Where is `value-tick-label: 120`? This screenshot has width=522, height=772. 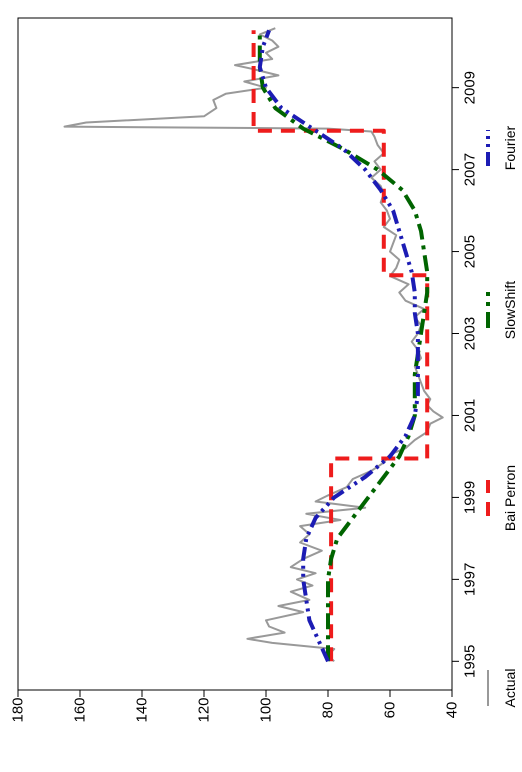
value-tick-label: 120 is located at coordinates (204, 709).